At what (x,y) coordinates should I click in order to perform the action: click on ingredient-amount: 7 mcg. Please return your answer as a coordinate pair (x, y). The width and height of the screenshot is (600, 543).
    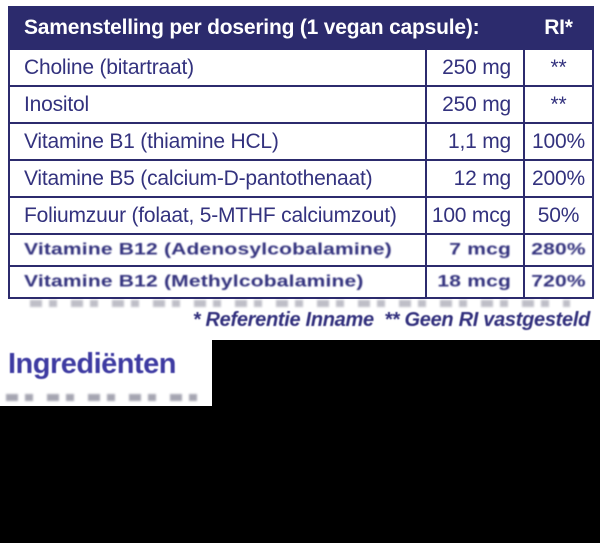
    Looking at the image, I should click on (480, 249).